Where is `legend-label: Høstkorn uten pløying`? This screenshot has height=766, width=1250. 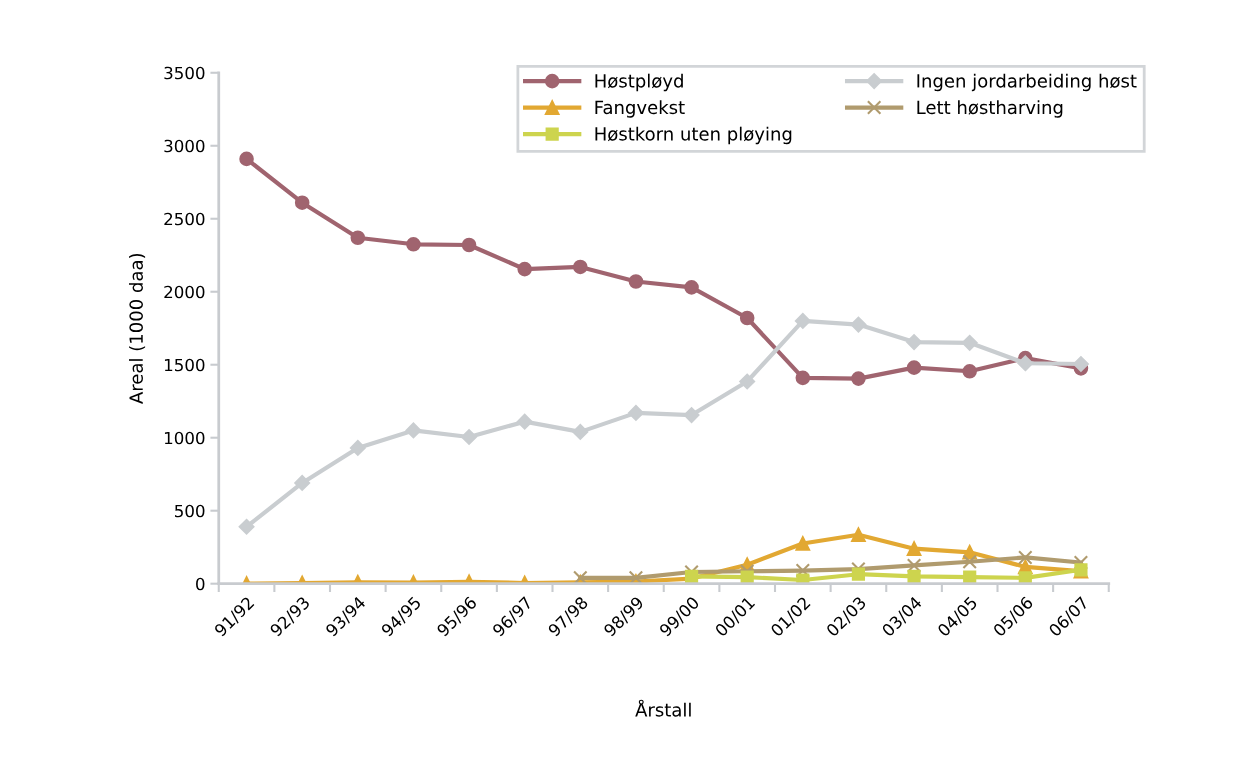
legend-label: Høstkorn uten pløying is located at coordinates (693, 135).